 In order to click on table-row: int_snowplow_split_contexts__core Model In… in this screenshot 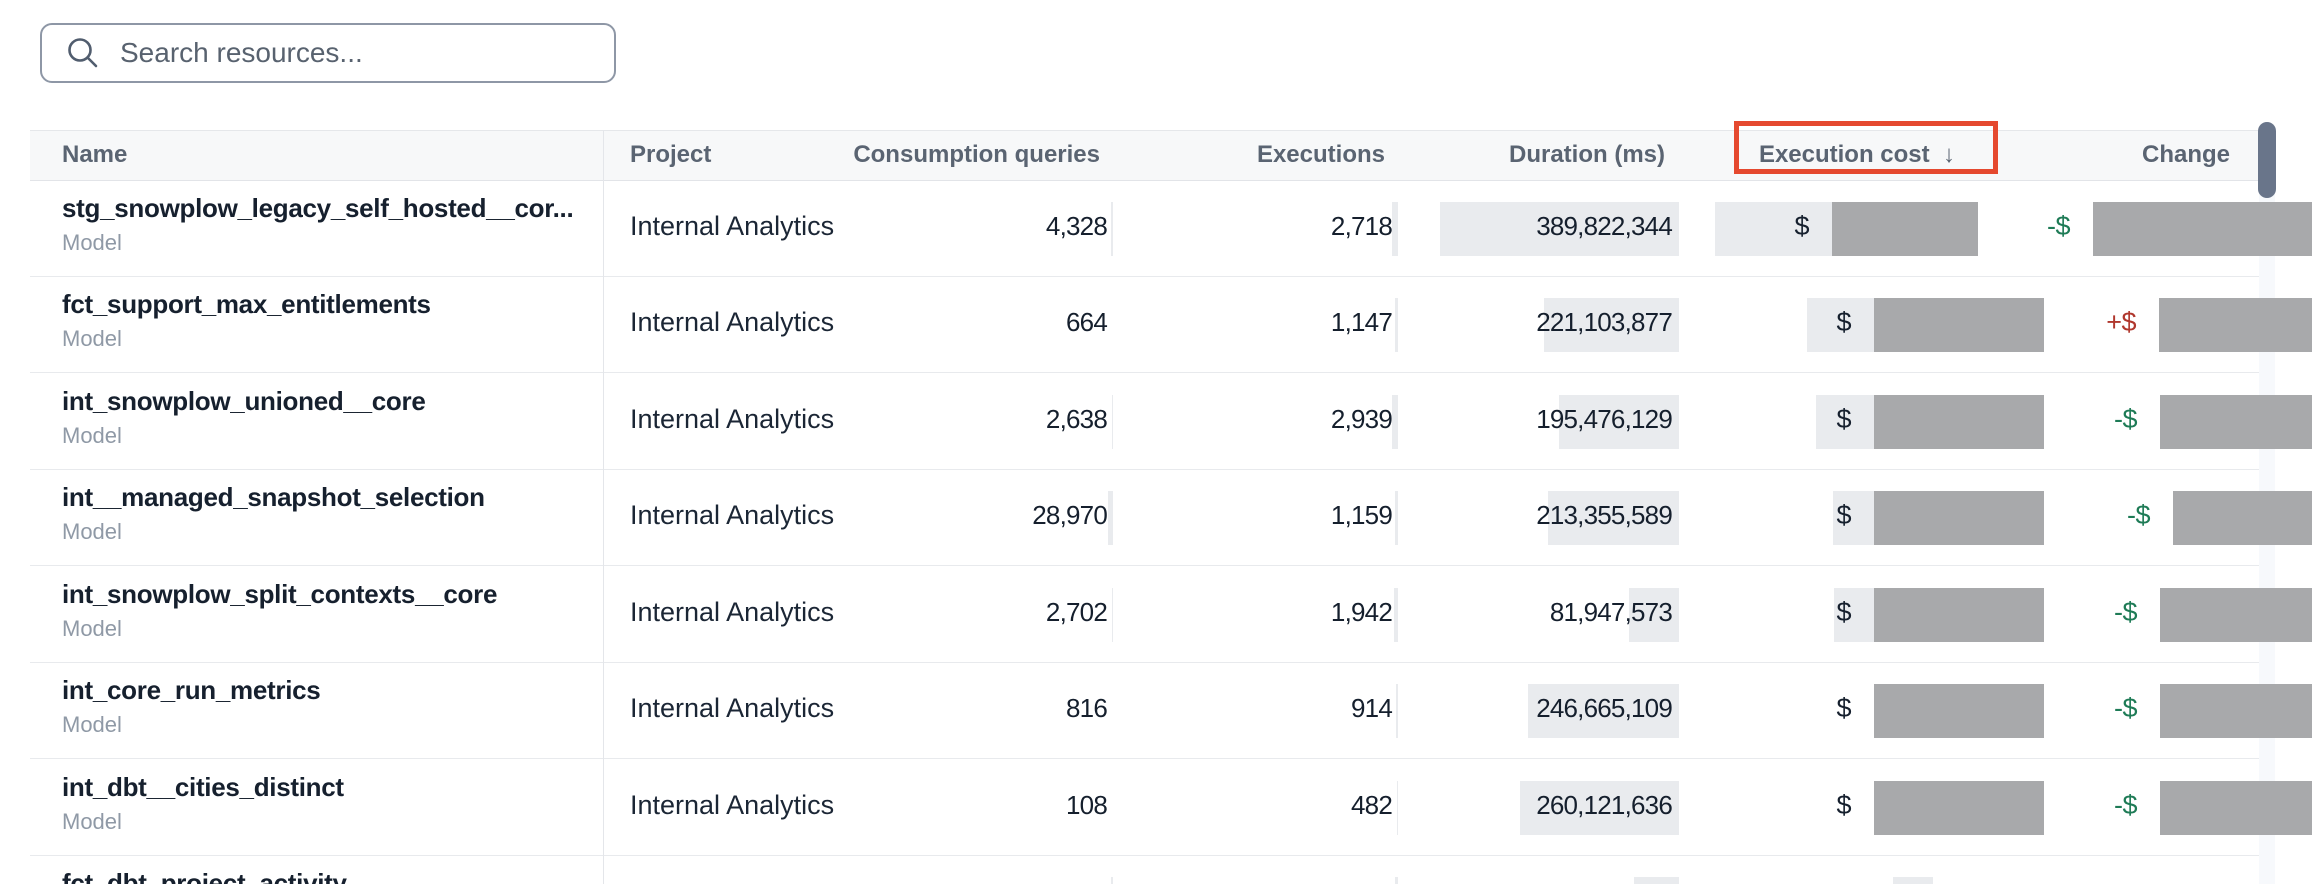, I will do `click(1171, 615)`.